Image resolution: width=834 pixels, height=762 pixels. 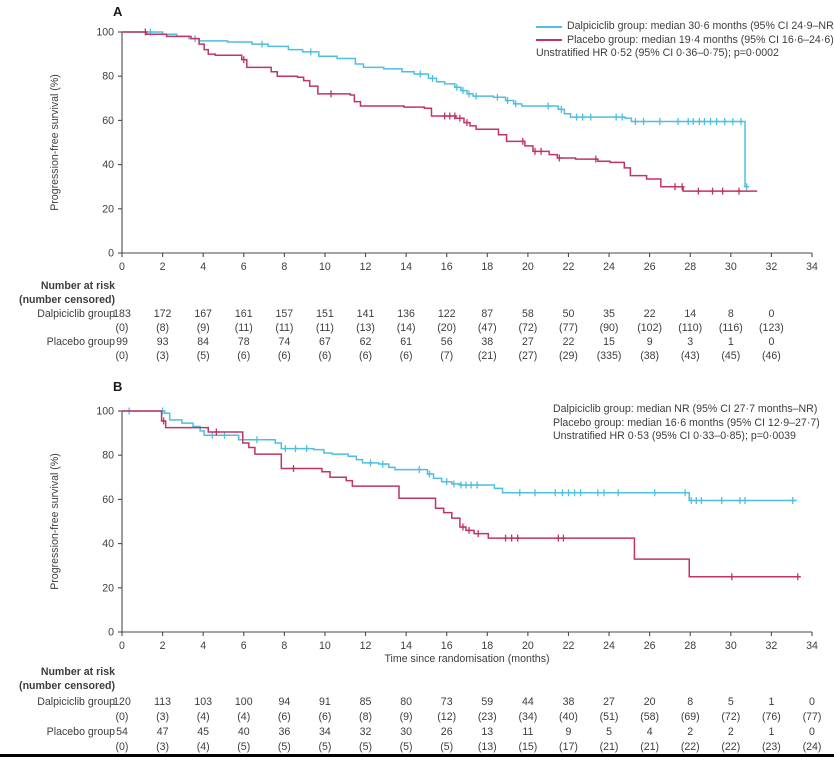 I want to click on placebo-line-swatch, so click(x=549, y=40).